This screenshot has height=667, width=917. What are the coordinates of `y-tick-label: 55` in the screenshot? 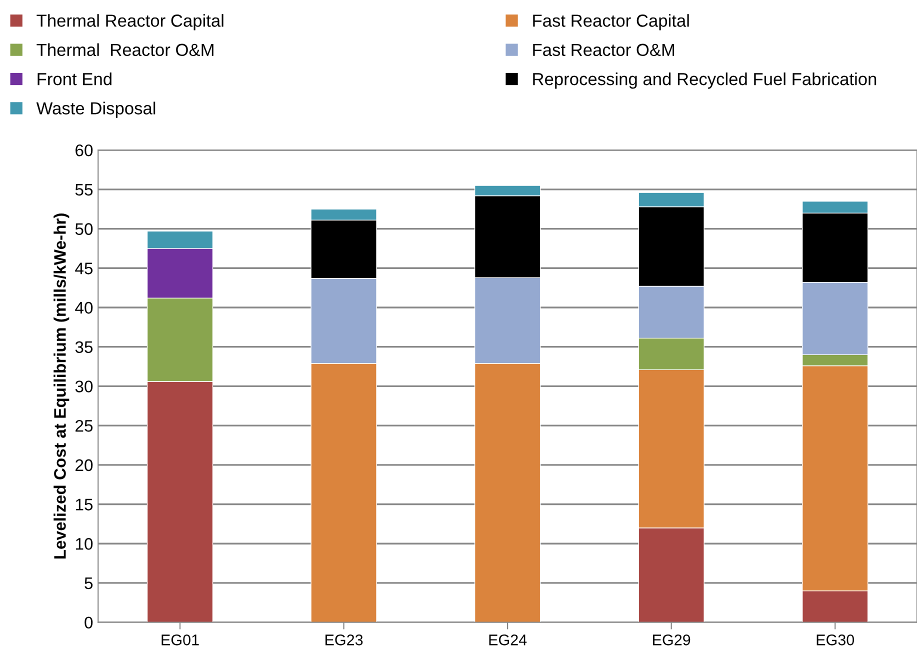 It's located at (84, 190).